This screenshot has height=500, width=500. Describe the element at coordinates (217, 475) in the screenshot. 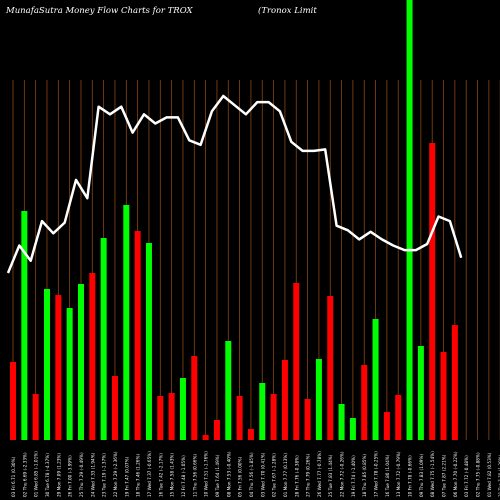

I see `x-tick-label: 09 Tue 7.64 (1.49%)` at that location.